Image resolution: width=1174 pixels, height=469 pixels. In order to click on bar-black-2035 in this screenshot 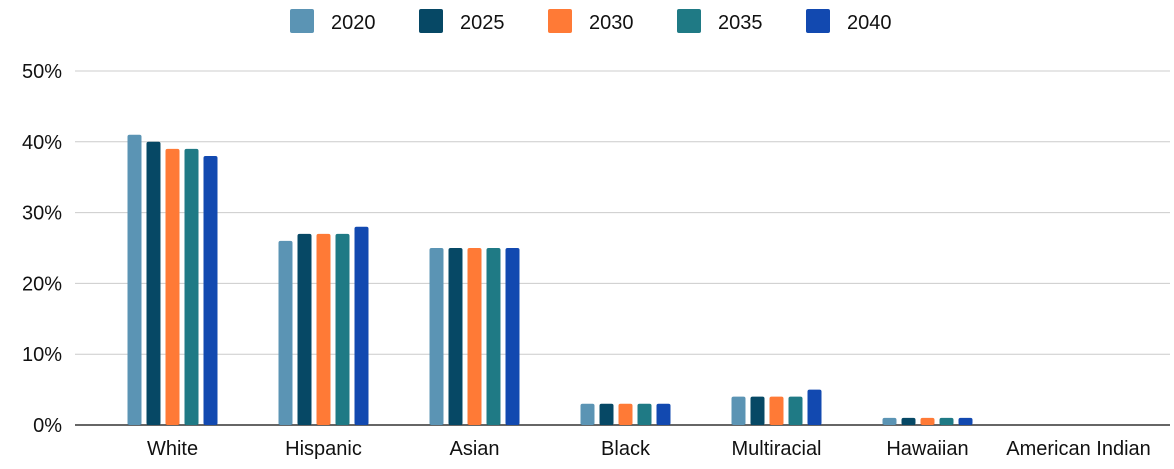, I will do `click(644, 414)`.